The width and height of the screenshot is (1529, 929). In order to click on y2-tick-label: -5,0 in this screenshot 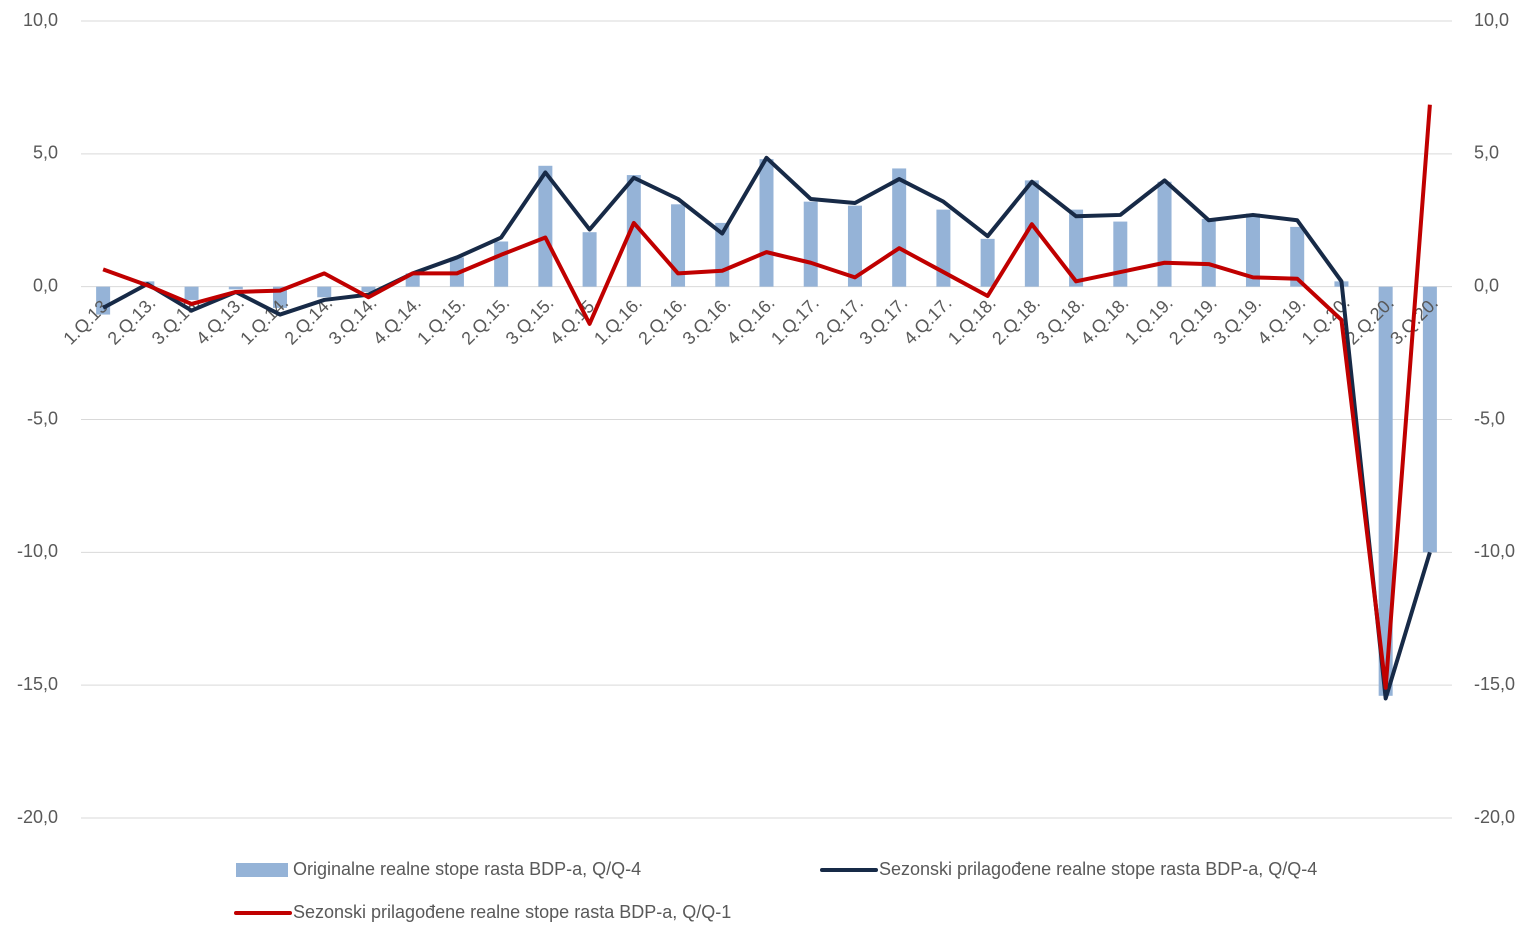, I will do `click(1489, 418)`.